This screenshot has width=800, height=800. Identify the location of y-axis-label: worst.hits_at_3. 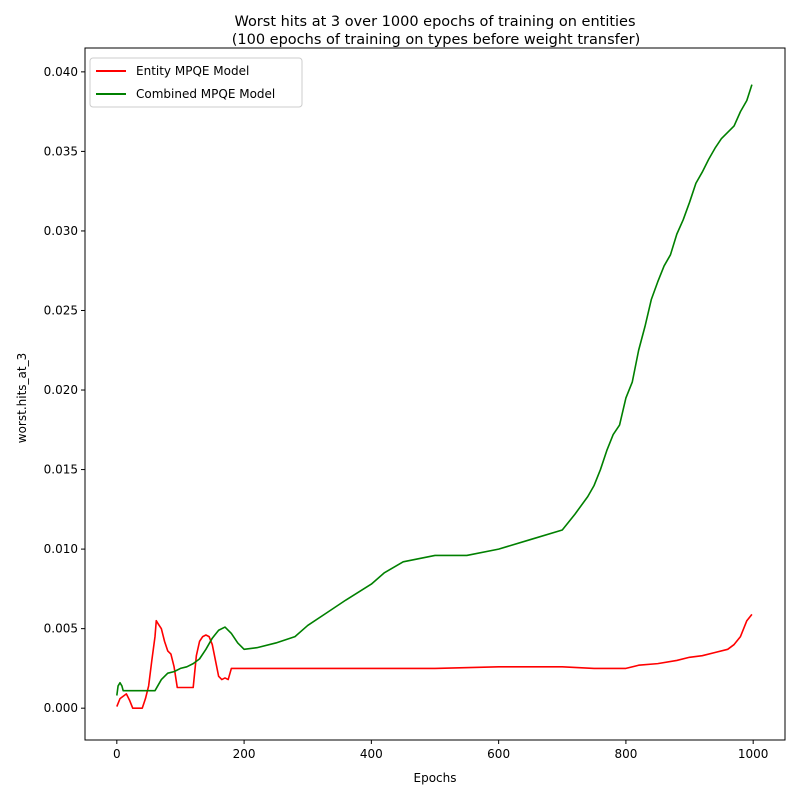
(22, 398).